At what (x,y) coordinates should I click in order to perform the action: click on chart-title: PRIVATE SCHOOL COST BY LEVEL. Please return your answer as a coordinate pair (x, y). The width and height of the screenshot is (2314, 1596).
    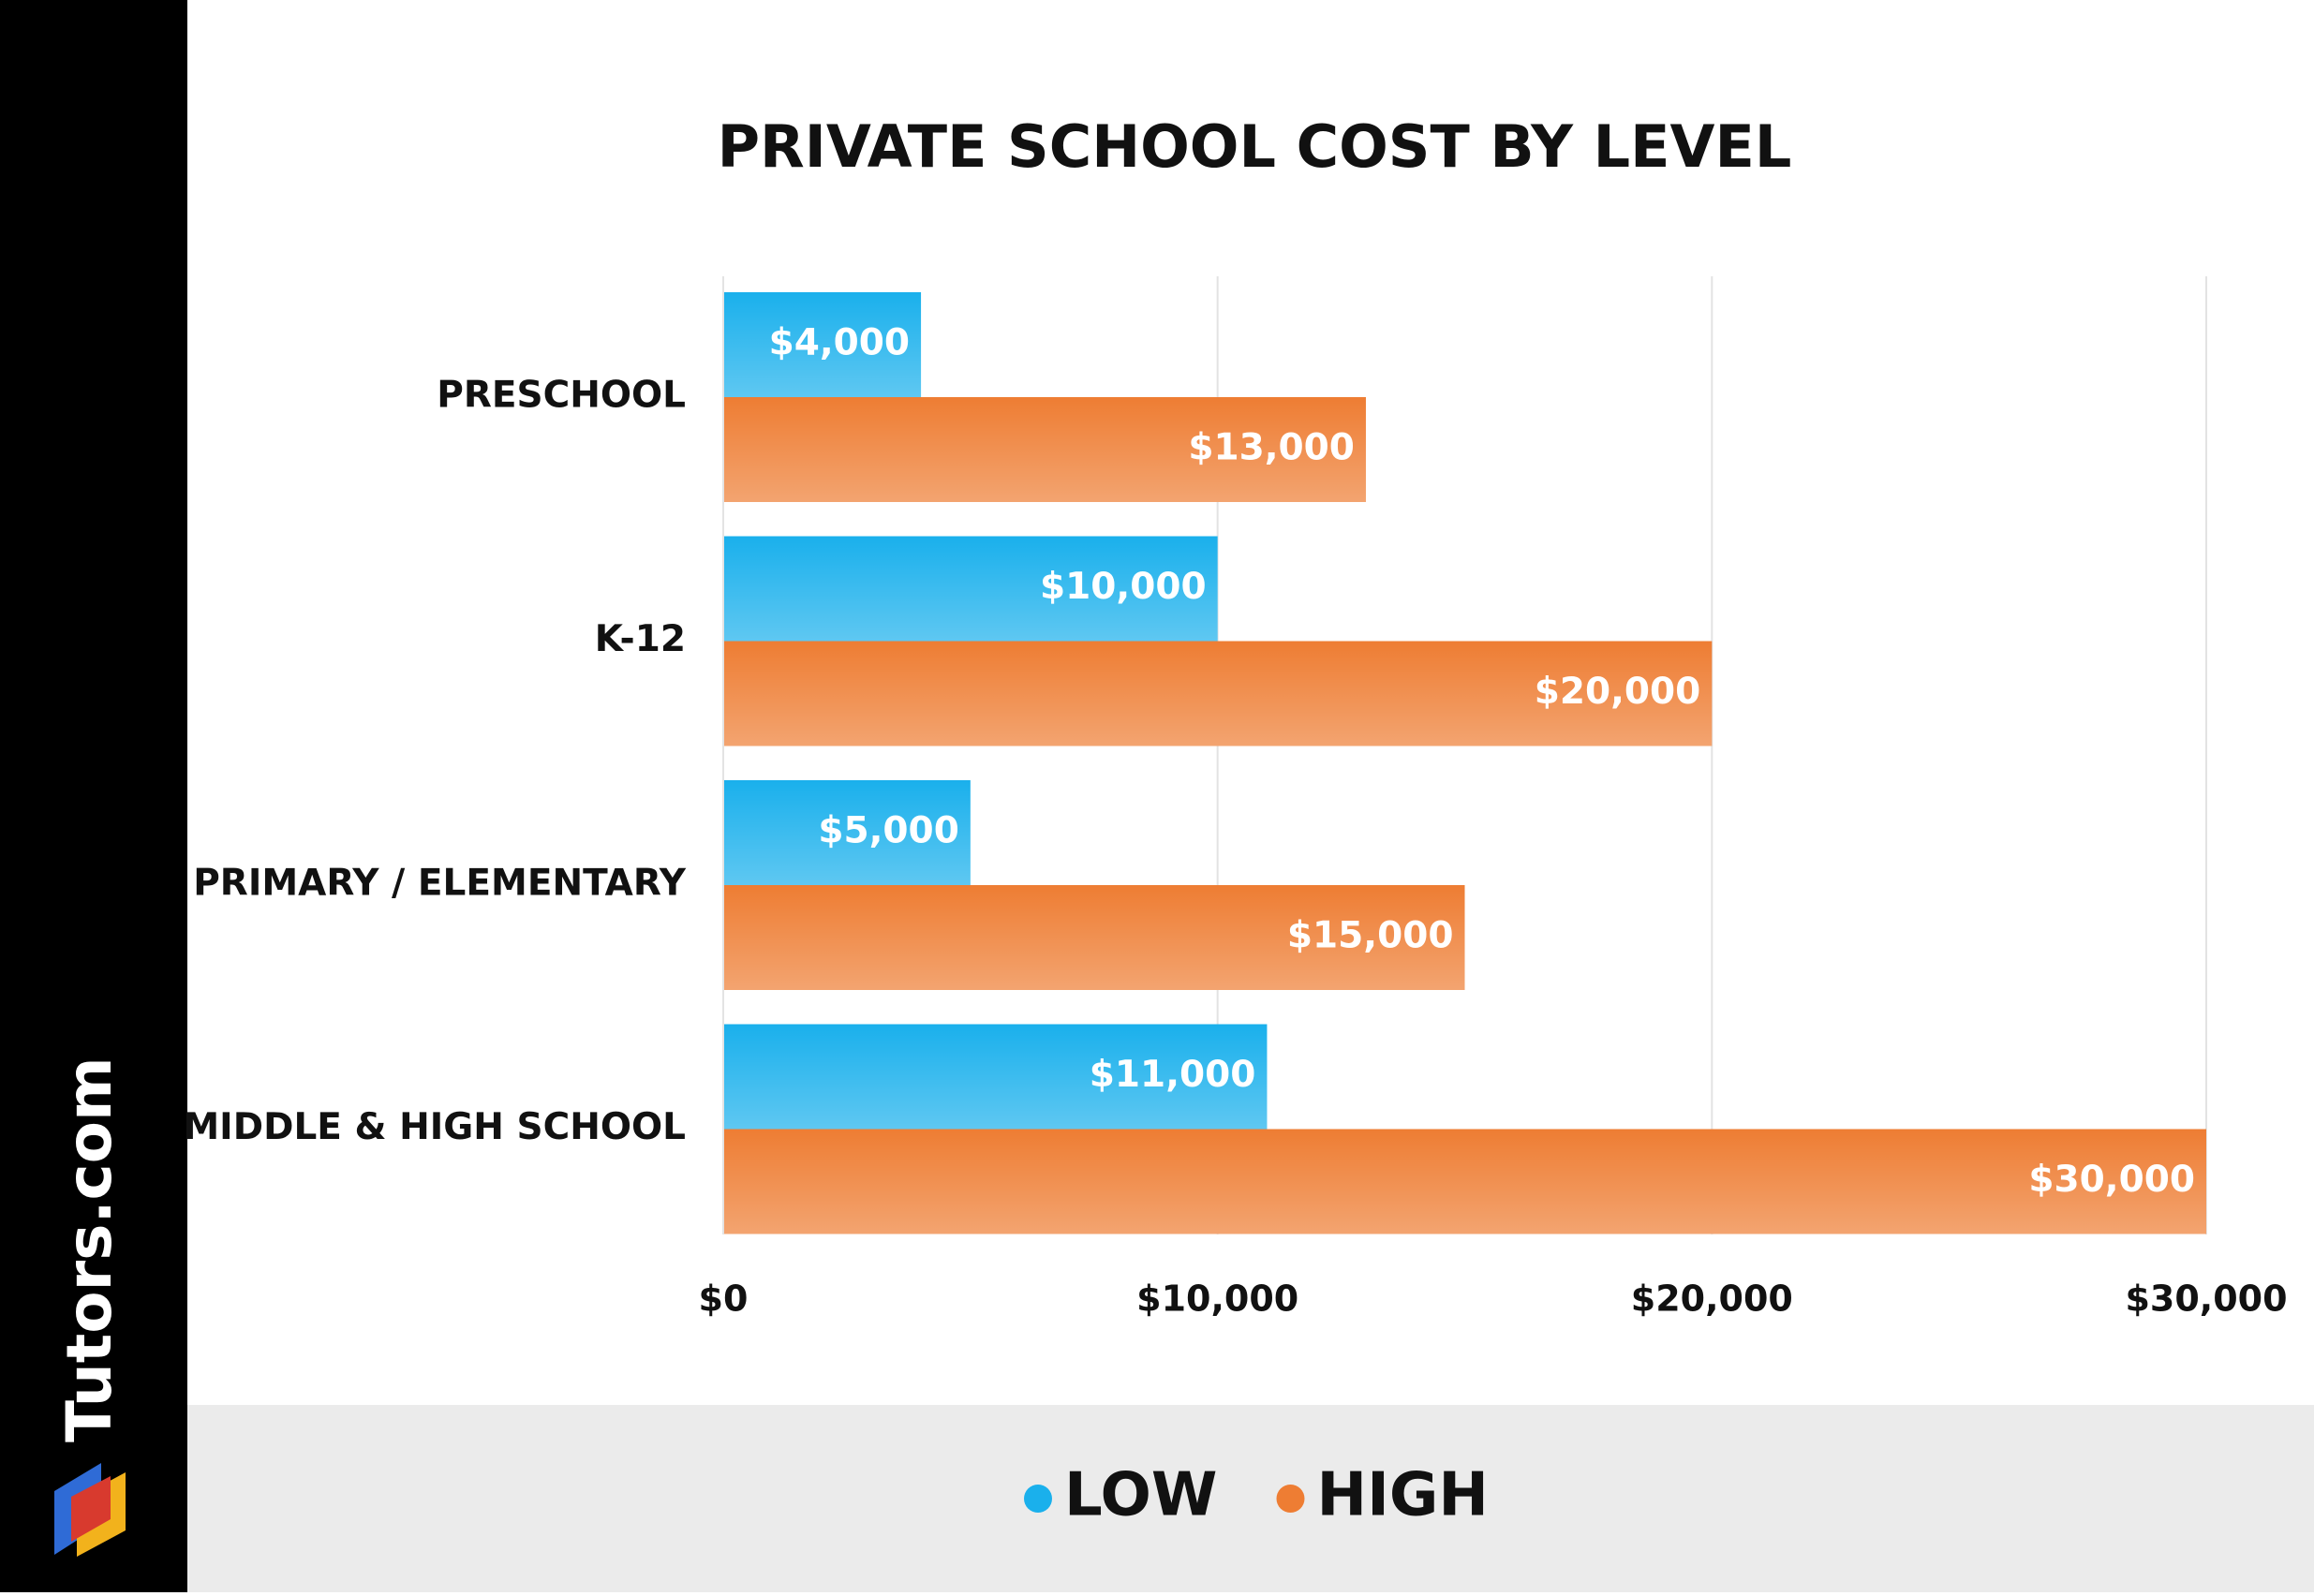
    Looking at the image, I should click on (1255, 146).